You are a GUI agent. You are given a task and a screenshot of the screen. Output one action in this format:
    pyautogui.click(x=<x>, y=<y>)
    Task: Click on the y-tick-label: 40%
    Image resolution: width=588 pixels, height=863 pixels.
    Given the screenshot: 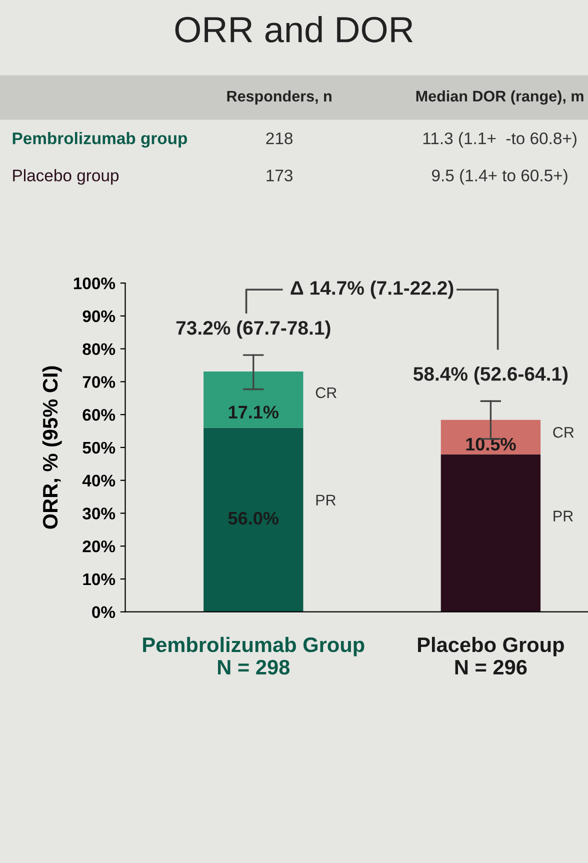 What is the action you would take?
    pyautogui.click(x=99, y=480)
    